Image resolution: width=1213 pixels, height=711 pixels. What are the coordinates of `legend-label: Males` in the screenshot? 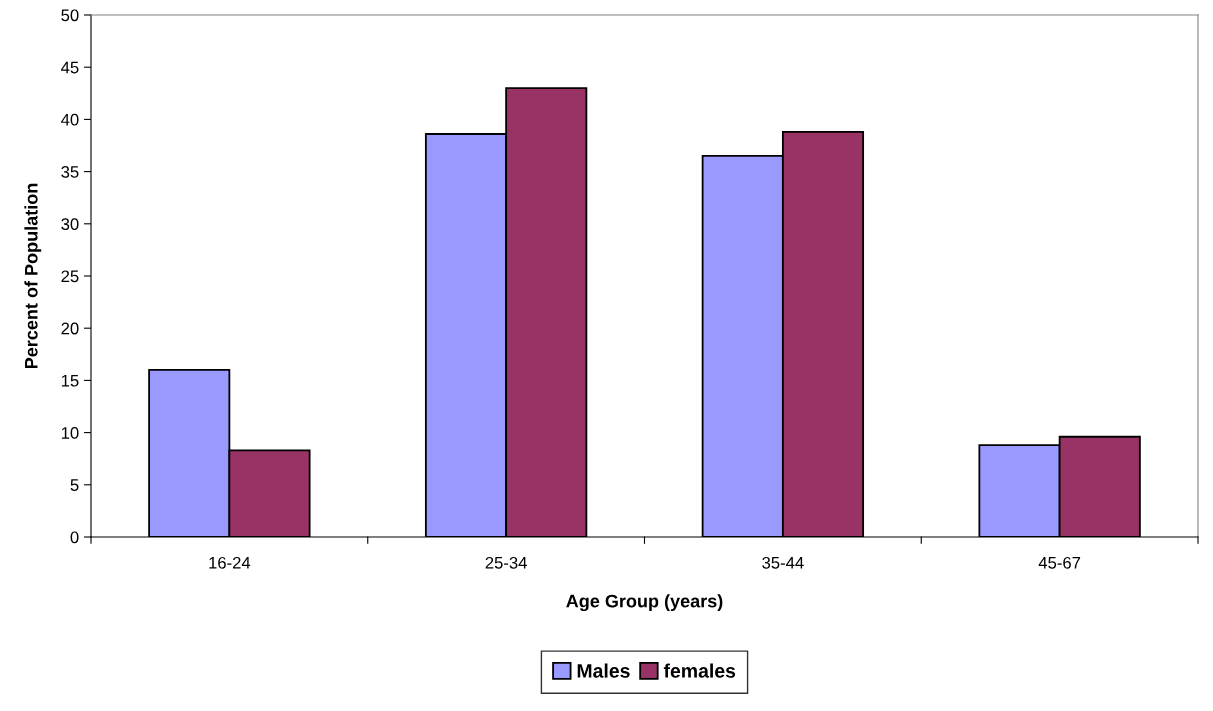 It's located at (603, 670).